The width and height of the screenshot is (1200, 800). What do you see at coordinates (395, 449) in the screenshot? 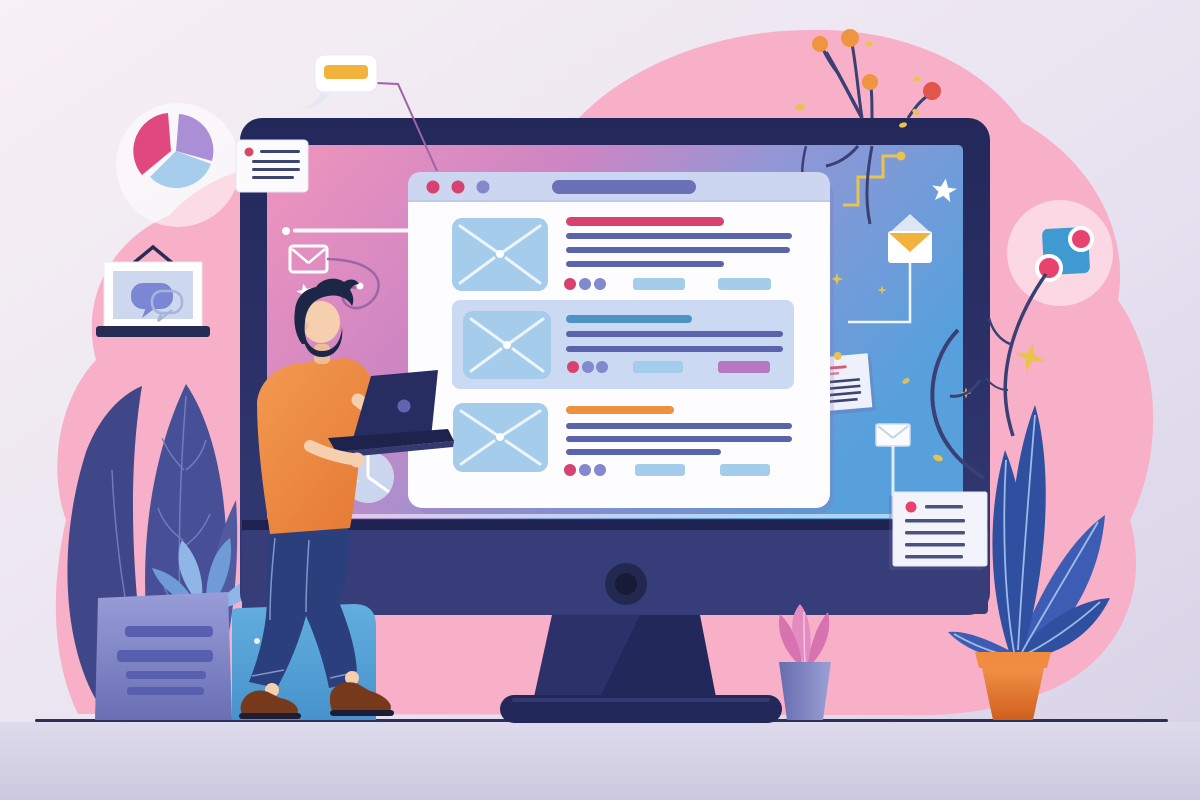
I see `laptop-base-edge` at bounding box center [395, 449].